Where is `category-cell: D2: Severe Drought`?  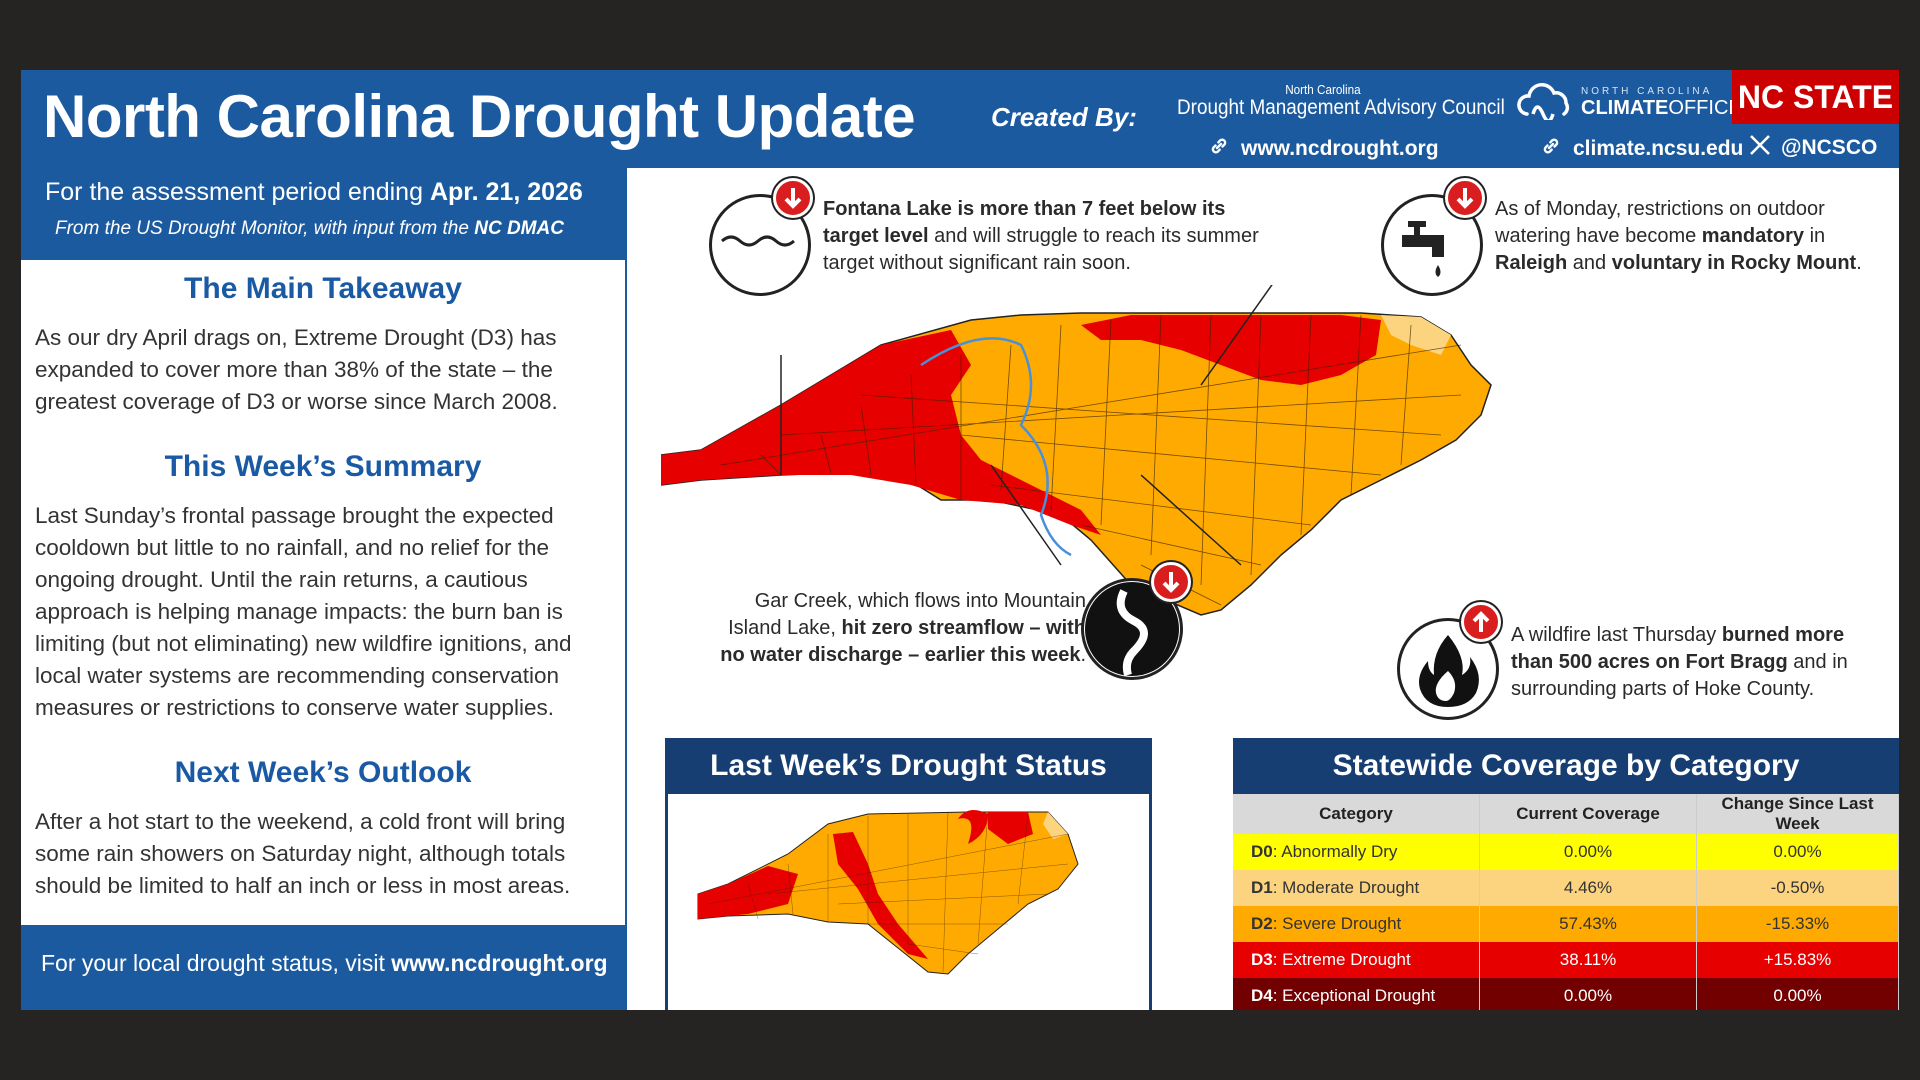
category-cell: D2: Severe Drought is located at coordinates (1356, 924).